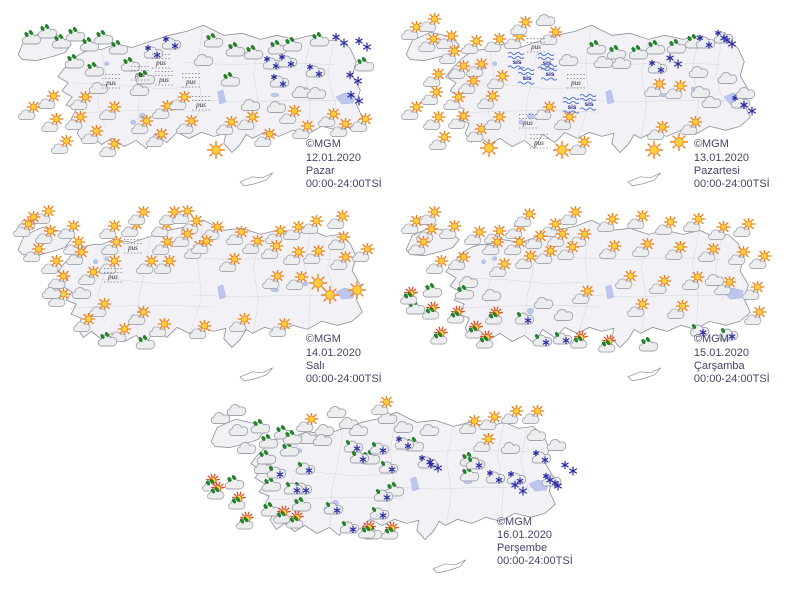 The image size is (800, 591). What do you see at coordinates (344, 359) in the screenshot?
I see `map-label: ©MGM 14.01.2020 Salı 00:00-24:00TSİ` at bounding box center [344, 359].